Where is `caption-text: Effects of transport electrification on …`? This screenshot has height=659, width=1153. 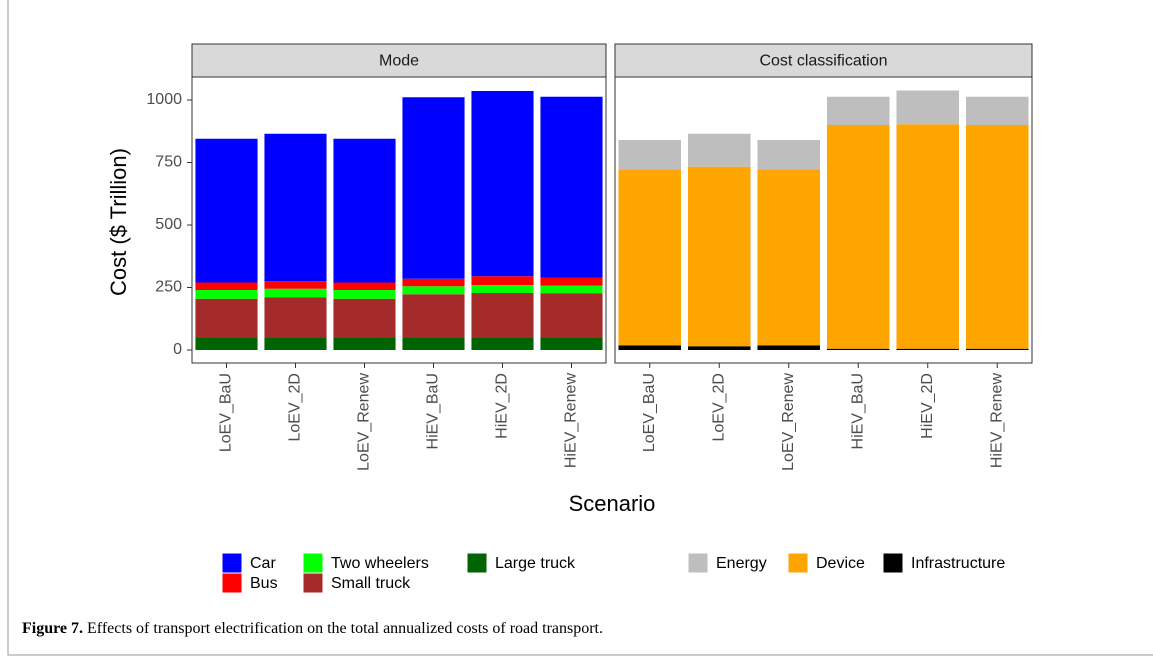 caption-text: Effects of transport electrification on … is located at coordinates (345, 628).